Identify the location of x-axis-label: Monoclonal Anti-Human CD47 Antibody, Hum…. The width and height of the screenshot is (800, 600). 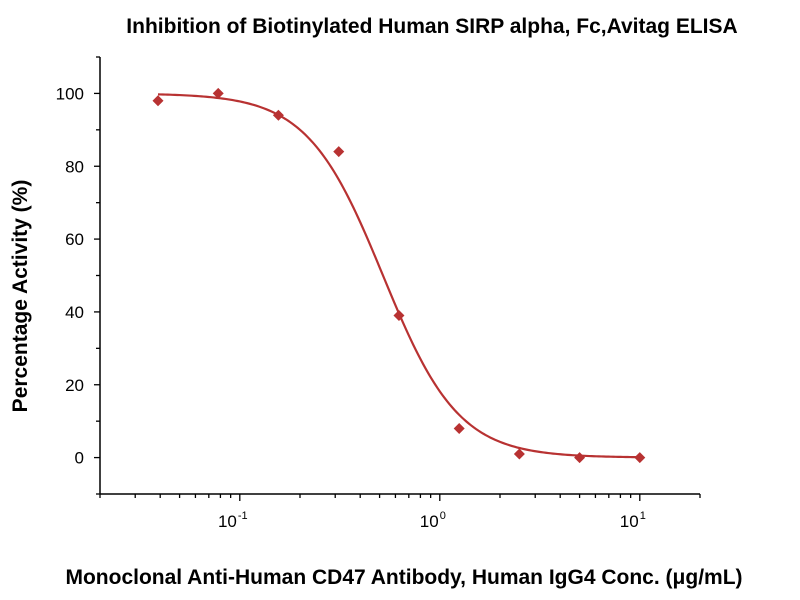
(403, 577).